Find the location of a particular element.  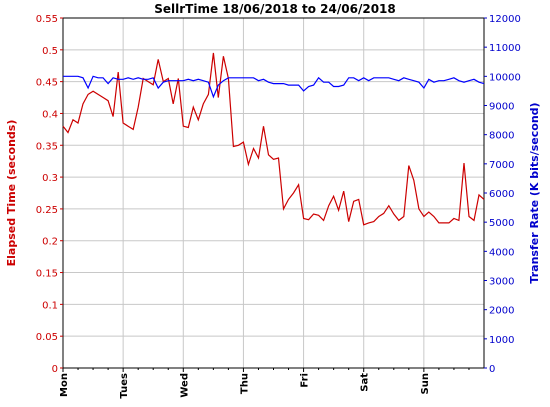

x-tick-label: Tues is located at coordinates (124, 386).